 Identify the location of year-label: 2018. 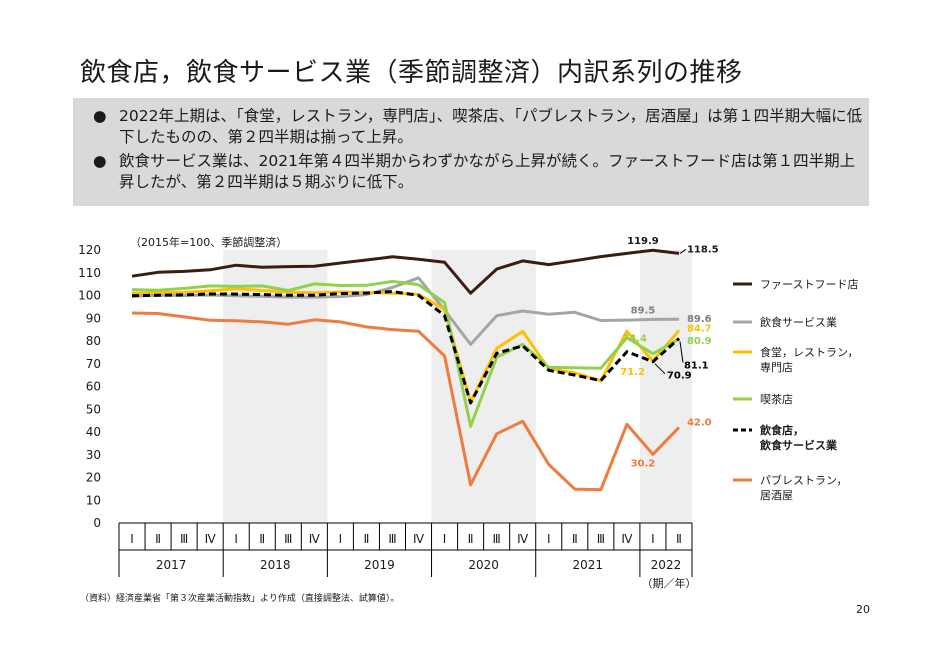
(275, 565).